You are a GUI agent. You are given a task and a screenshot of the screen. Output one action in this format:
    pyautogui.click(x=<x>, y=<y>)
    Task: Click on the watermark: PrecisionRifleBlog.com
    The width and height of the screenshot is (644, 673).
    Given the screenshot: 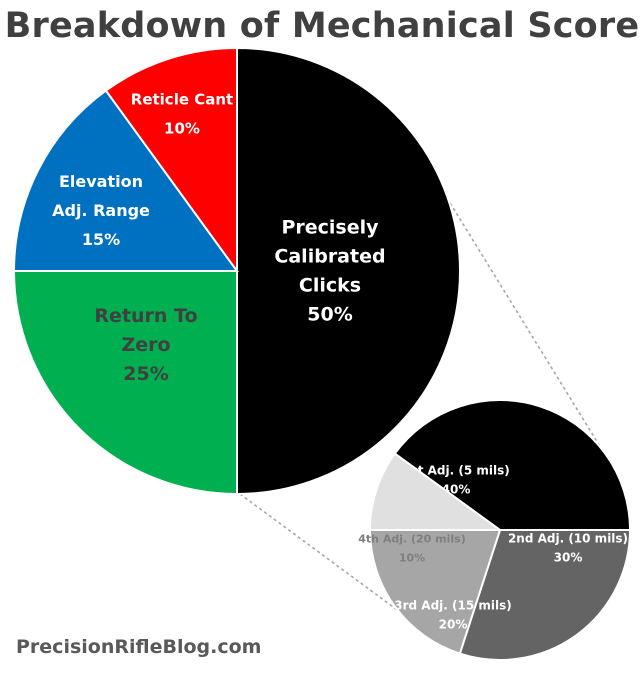 What is the action you would take?
    pyautogui.click(x=139, y=647)
    